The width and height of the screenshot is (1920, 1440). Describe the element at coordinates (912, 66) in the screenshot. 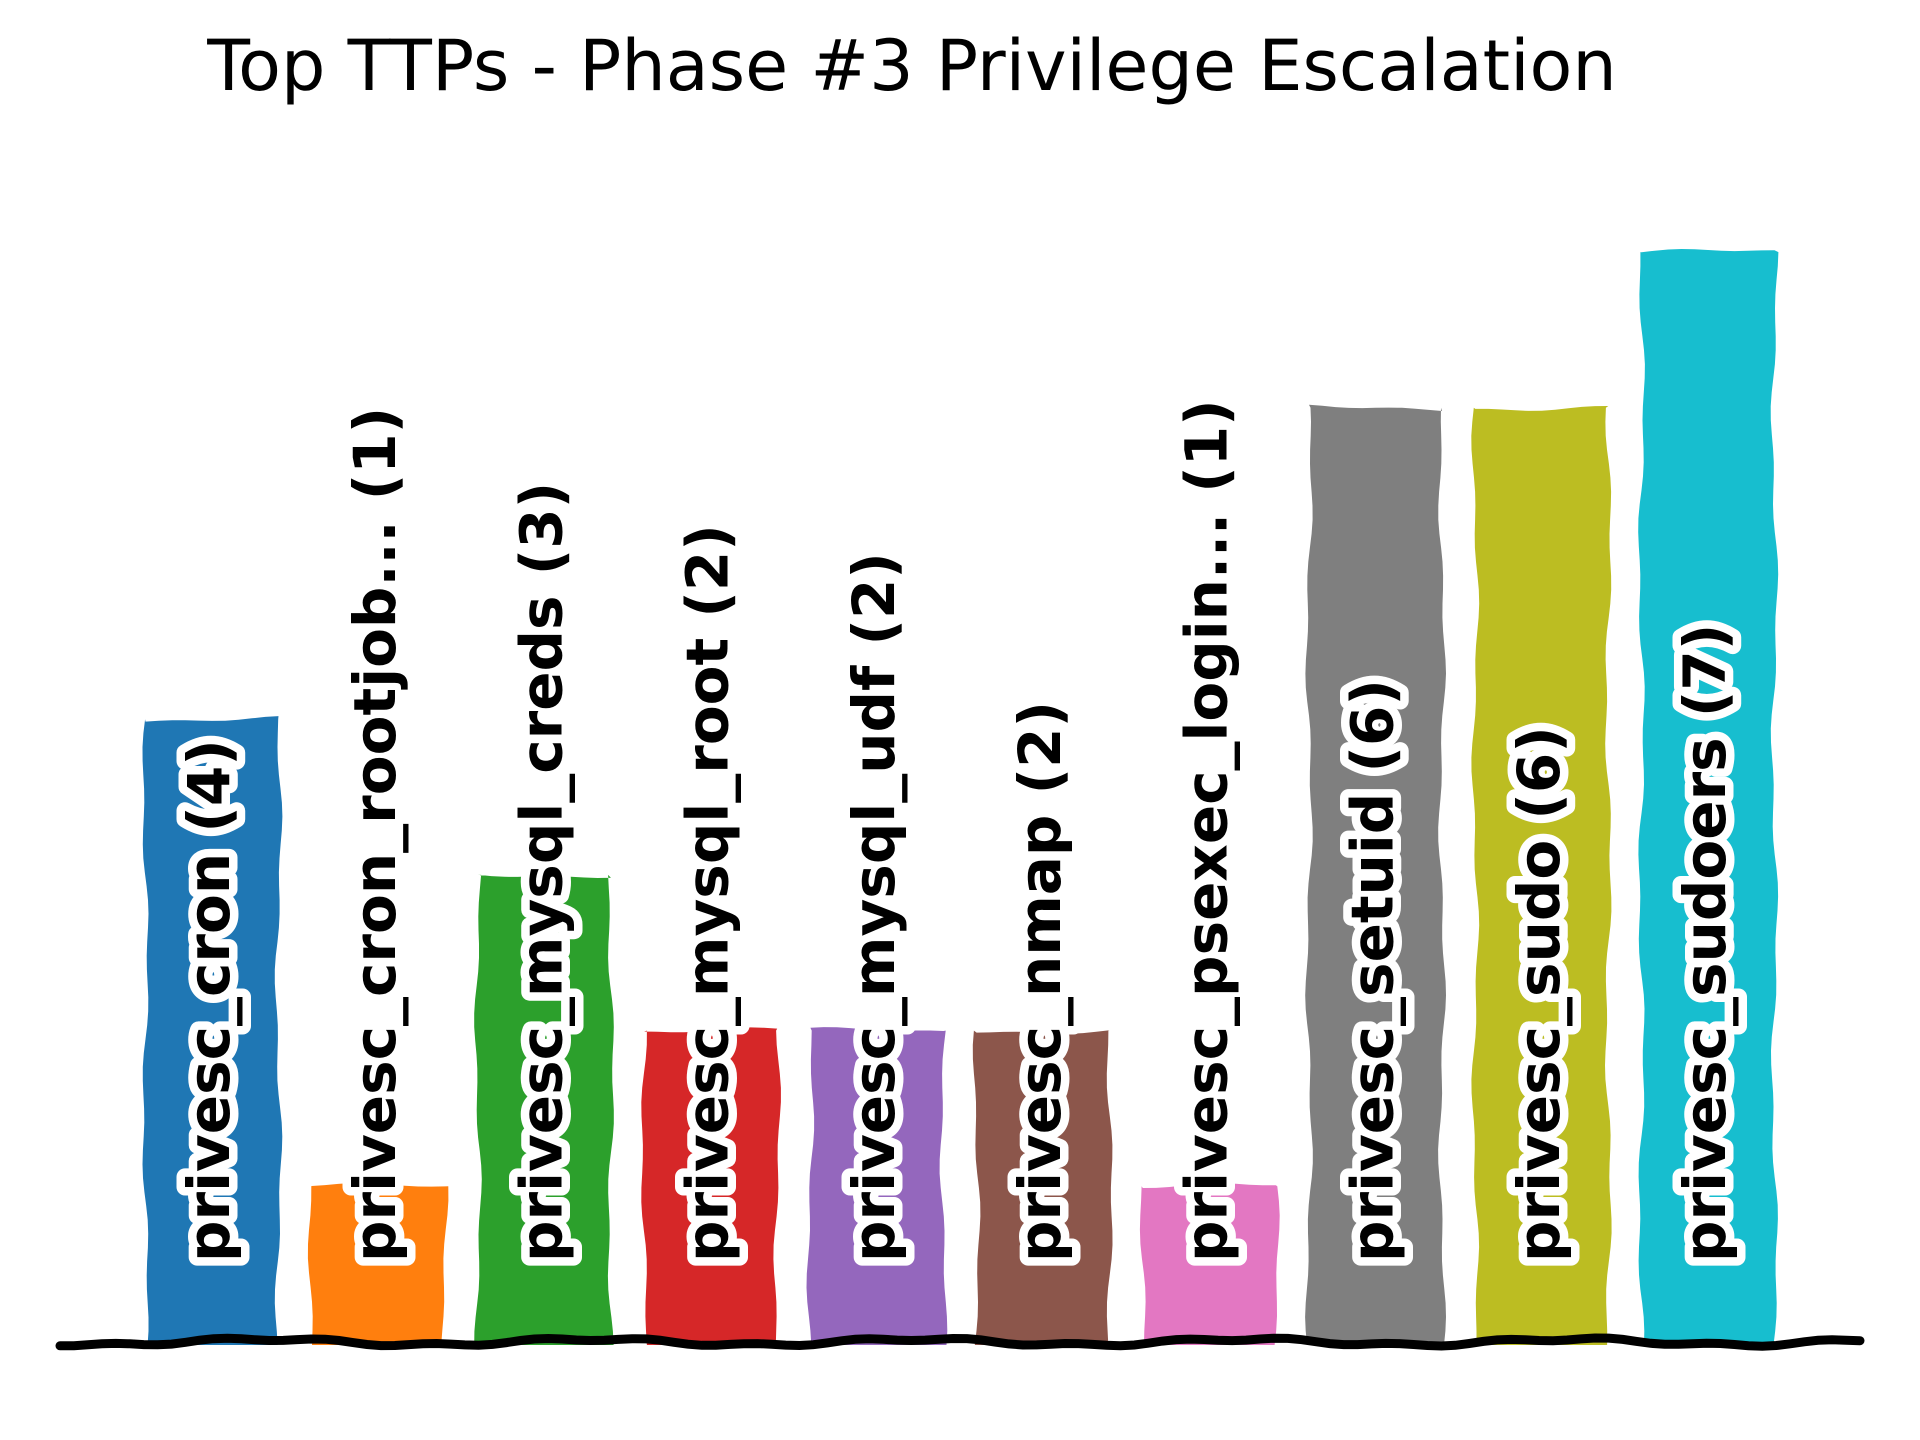

I see `chart-title: Top TTPs - Phase #3 Privilege Escalation` at that location.